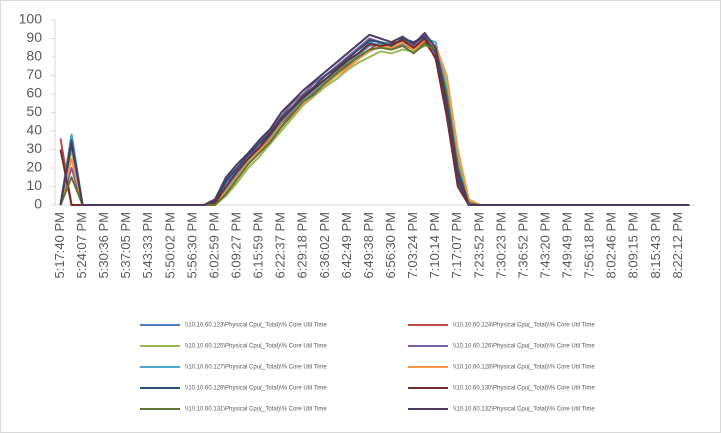 Image resolution: width=721 pixels, height=433 pixels. Describe the element at coordinates (655, 245) in the screenshot. I see `x-tick-label: 8:15:43 PM` at that location.